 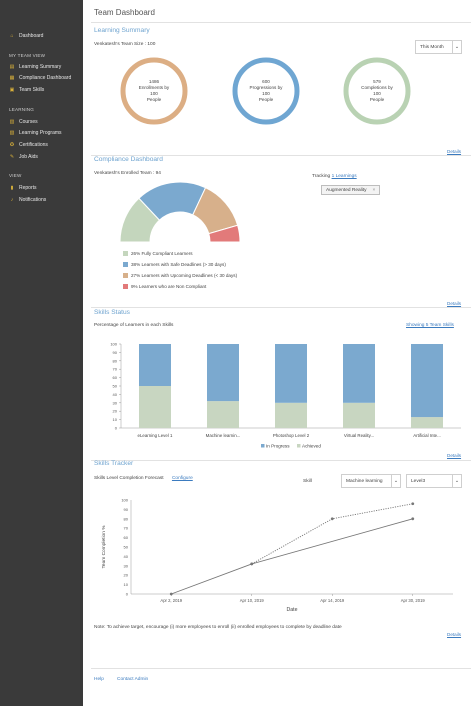 I want to click on x-axis-label: Date, so click(x=292, y=610).